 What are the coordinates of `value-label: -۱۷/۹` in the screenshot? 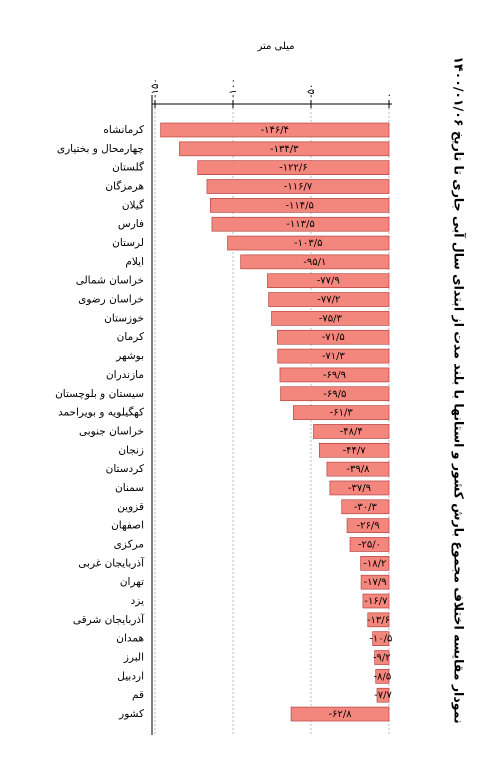 It's located at (374, 582).